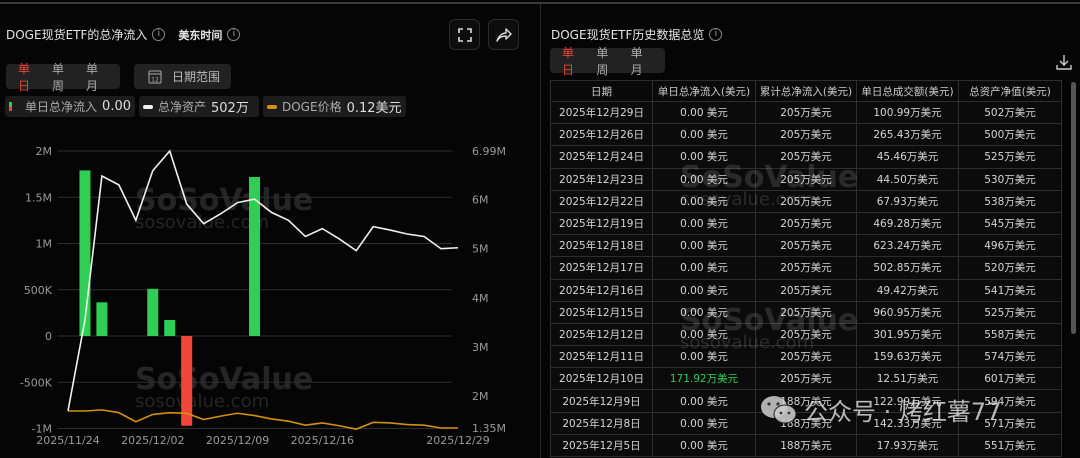 This screenshot has height=458, width=1080. Describe the element at coordinates (38, 290) in the screenshot. I see `left-axis-tick: 500K` at that location.